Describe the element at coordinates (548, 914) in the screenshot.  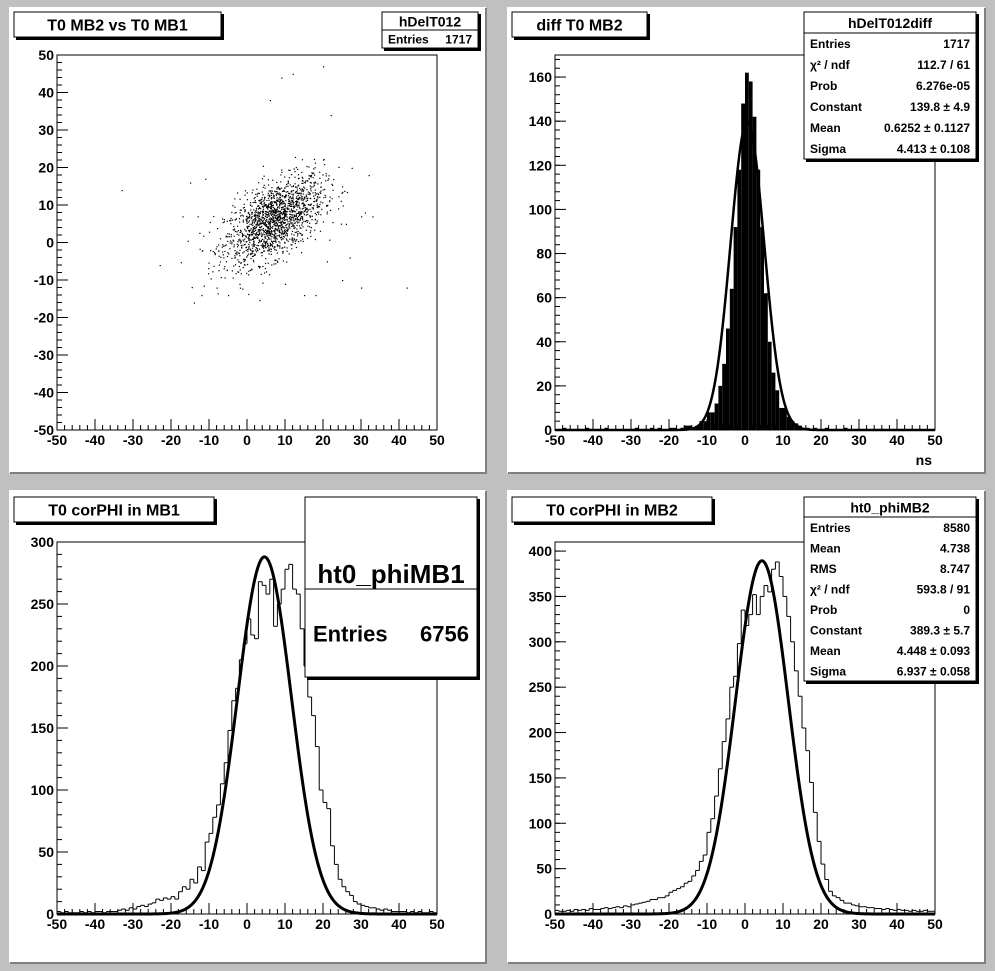
I see `y-tick-label: 0` at that location.